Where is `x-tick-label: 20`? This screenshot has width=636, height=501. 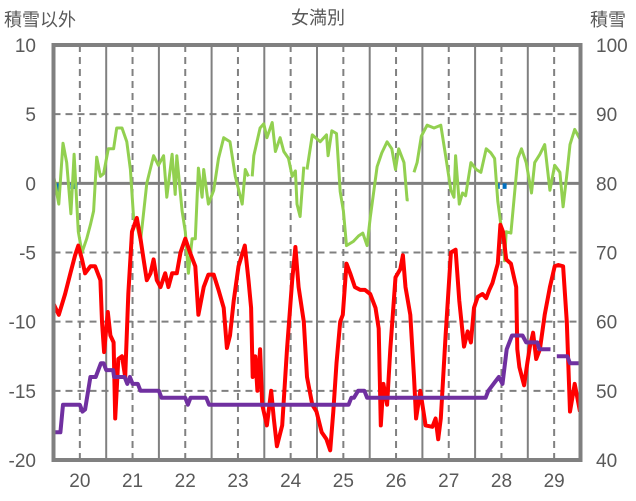 x-tick-label: 20 is located at coordinates (79, 481).